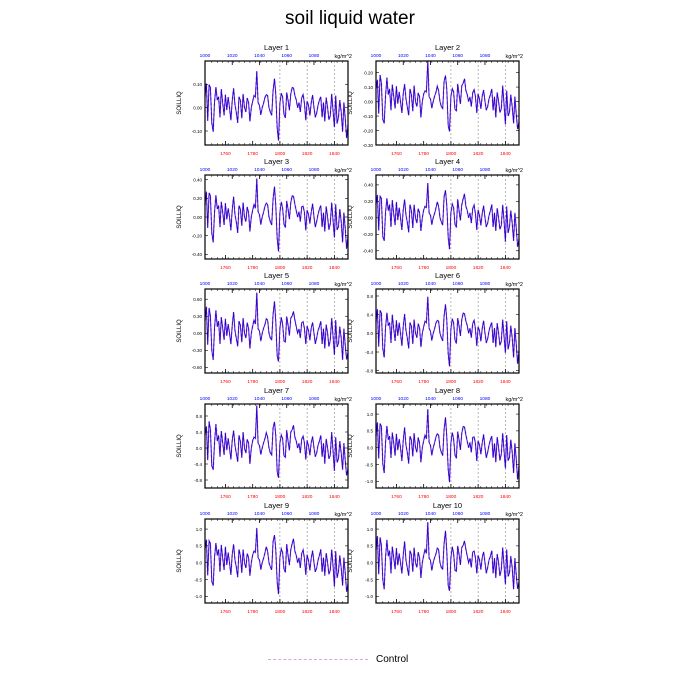 The height and width of the screenshot is (700, 700). Describe the element at coordinates (199, 562) in the screenshot. I see `y-tick-label: 0.0` at that location.